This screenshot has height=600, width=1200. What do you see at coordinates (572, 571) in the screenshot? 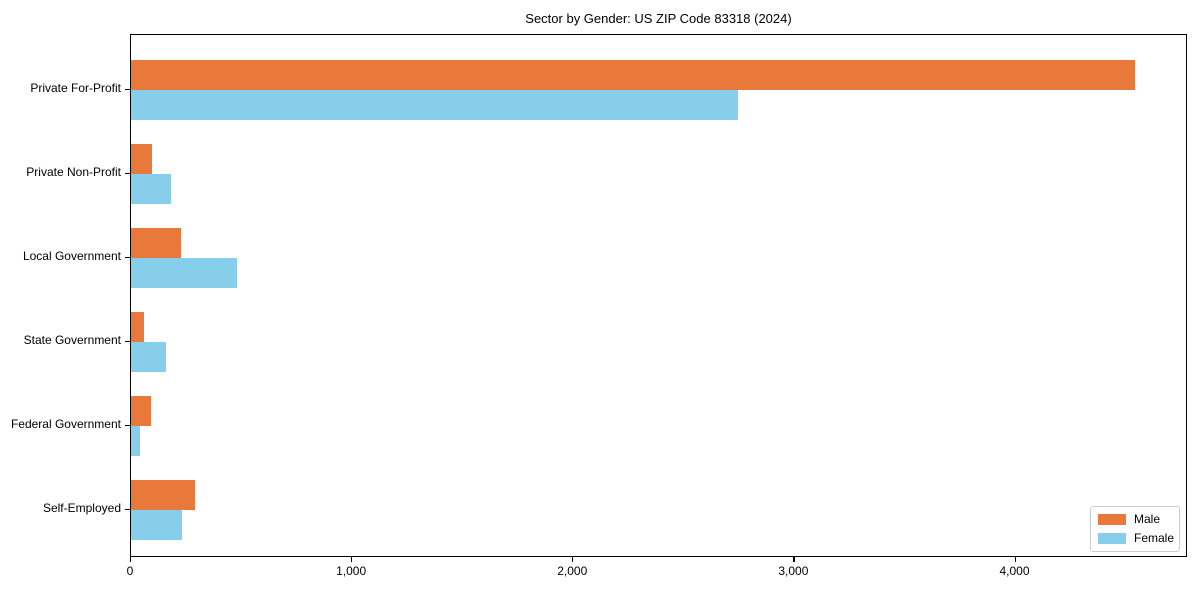
I see `x-tick-label: 2,000` at bounding box center [572, 571].